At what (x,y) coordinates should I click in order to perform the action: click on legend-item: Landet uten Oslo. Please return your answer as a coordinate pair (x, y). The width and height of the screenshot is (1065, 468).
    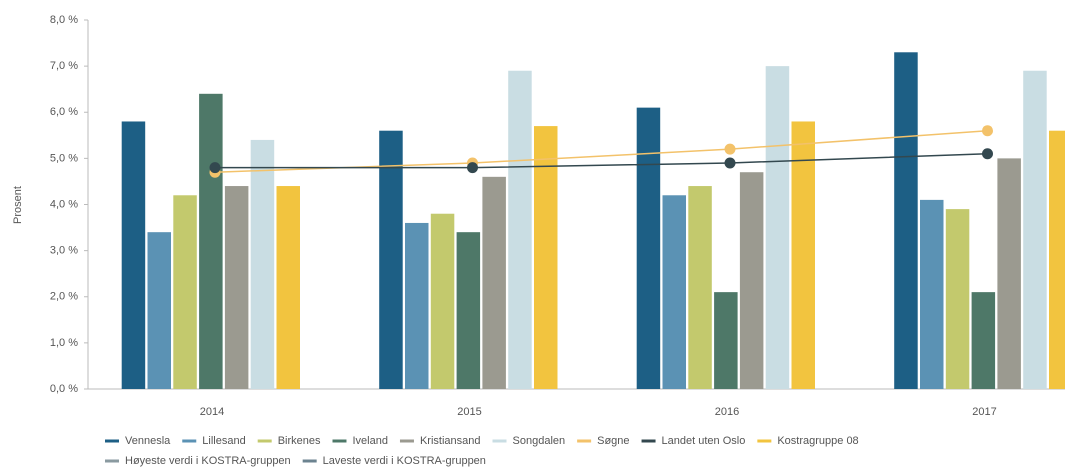
    Looking at the image, I should click on (693, 441).